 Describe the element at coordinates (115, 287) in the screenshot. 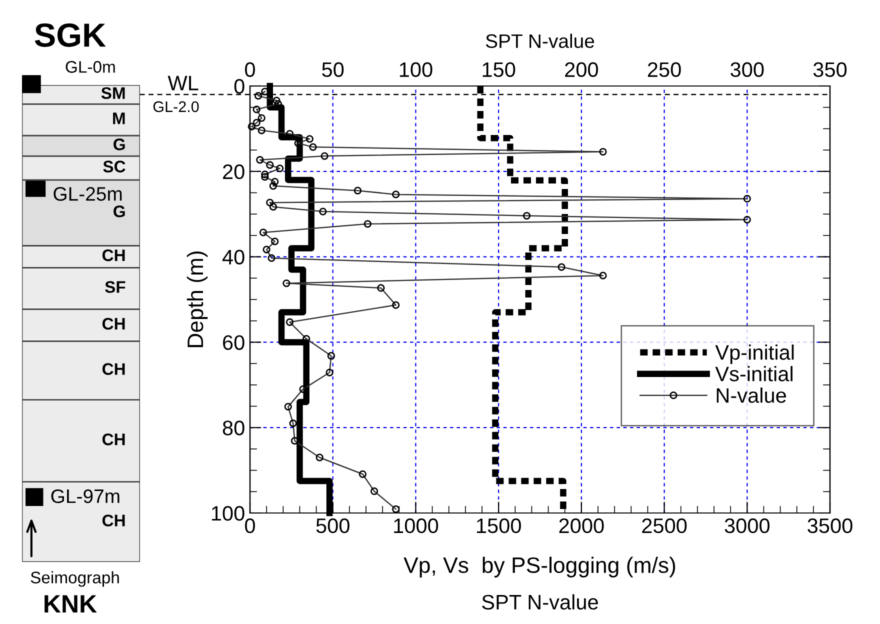

I see `series-label: SF` at that location.